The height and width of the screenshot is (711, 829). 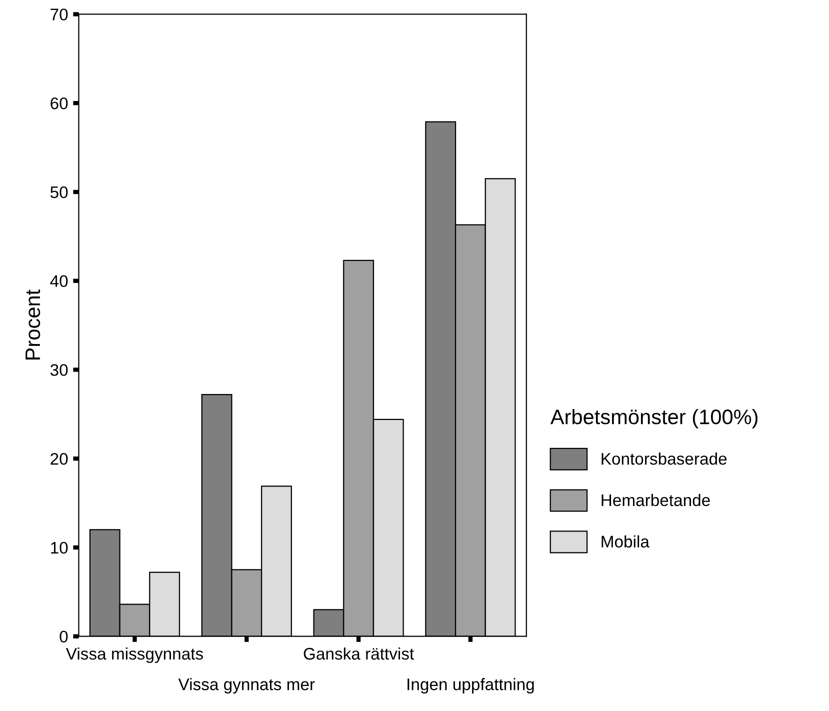 What do you see at coordinates (59, 103) in the screenshot?
I see `y-tick-label: 60` at bounding box center [59, 103].